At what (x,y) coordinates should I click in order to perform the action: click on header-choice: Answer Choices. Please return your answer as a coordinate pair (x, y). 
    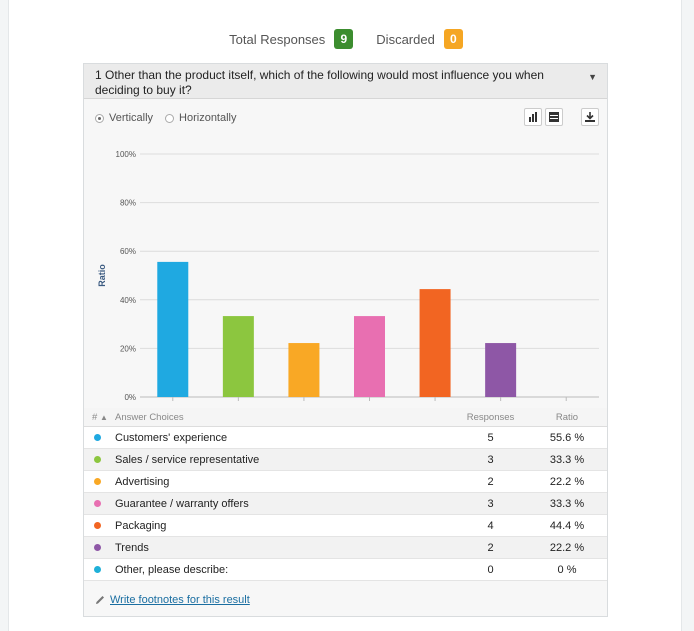
    Looking at the image, I should click on (149, 417).